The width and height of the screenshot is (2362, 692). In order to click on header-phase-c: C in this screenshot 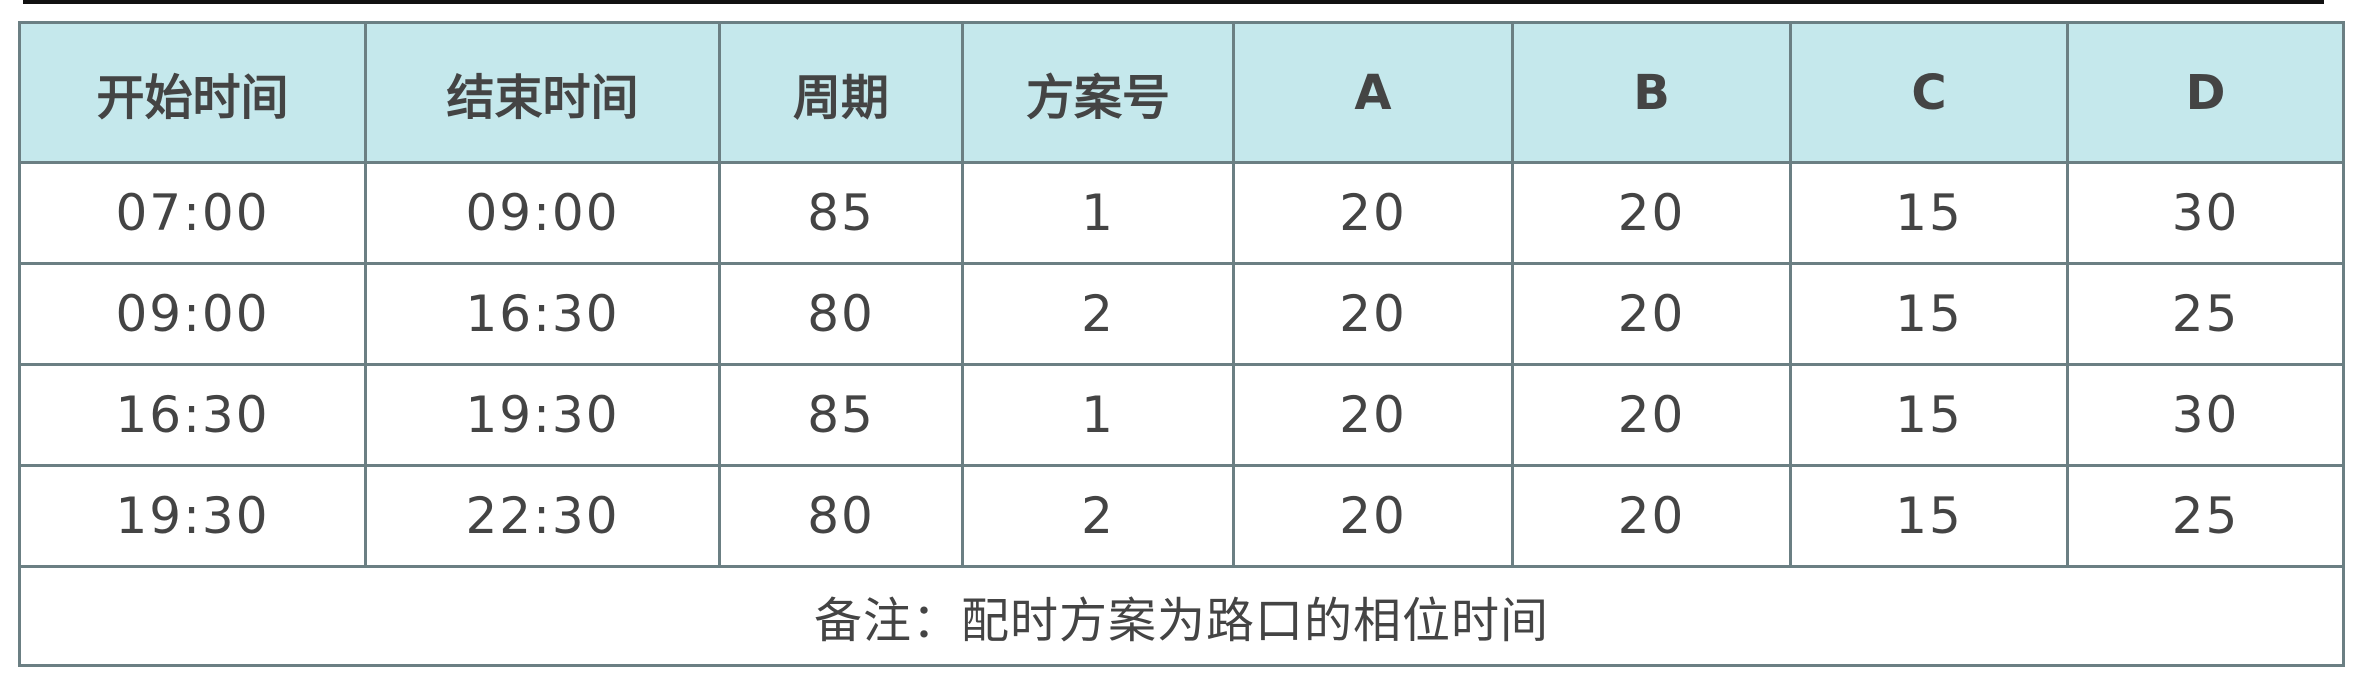, I will do `click(1929, 92)`.